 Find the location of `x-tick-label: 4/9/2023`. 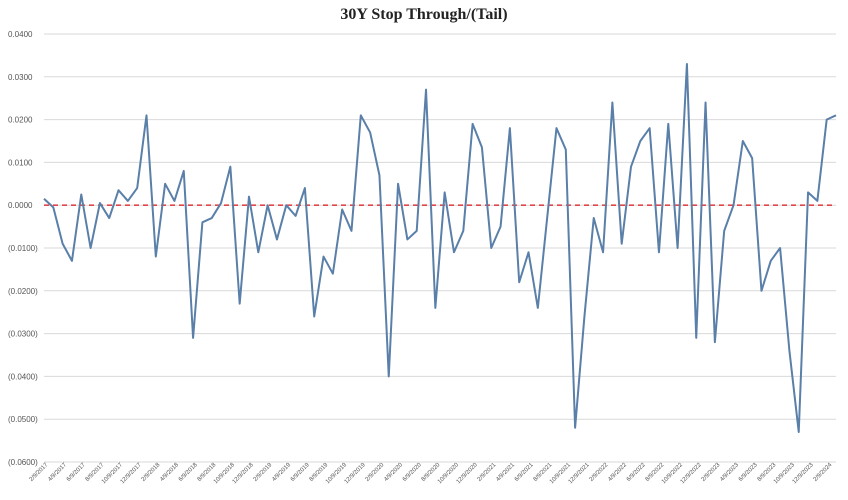

x-tick-label: 4/9/2023 is located at coordinates (729, 472).